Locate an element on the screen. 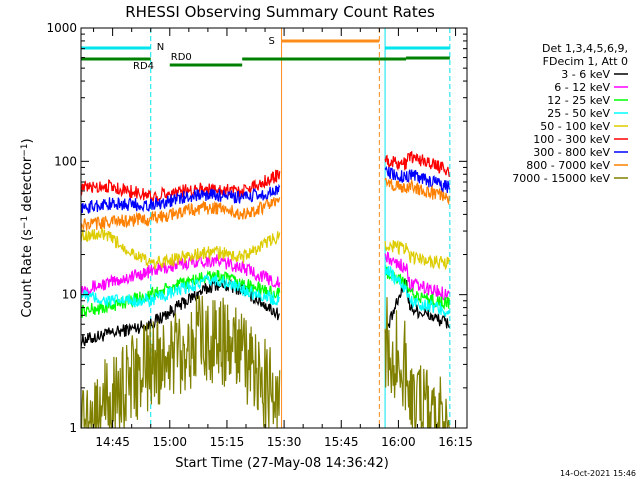  flag-label: S is located at coordinates (272, 41).